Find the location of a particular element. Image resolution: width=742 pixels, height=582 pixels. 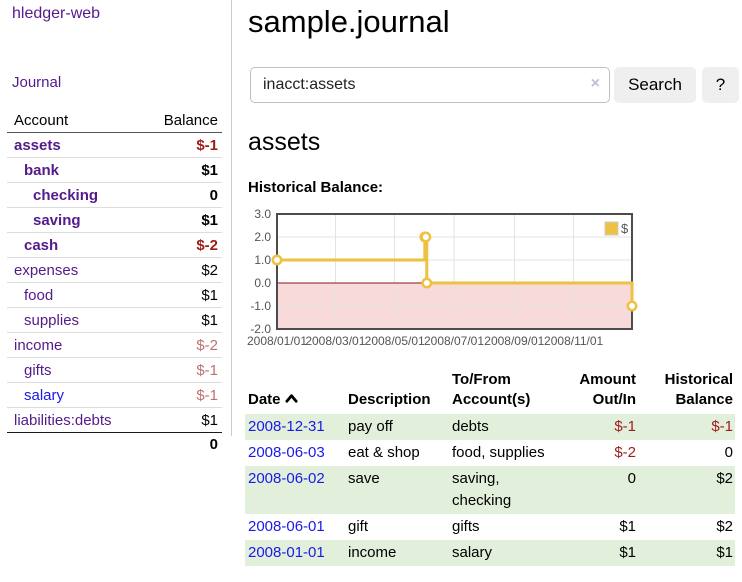

table-row: 2008-06-01 gift gifts $1 $2 is located at coordinates (490, 527).